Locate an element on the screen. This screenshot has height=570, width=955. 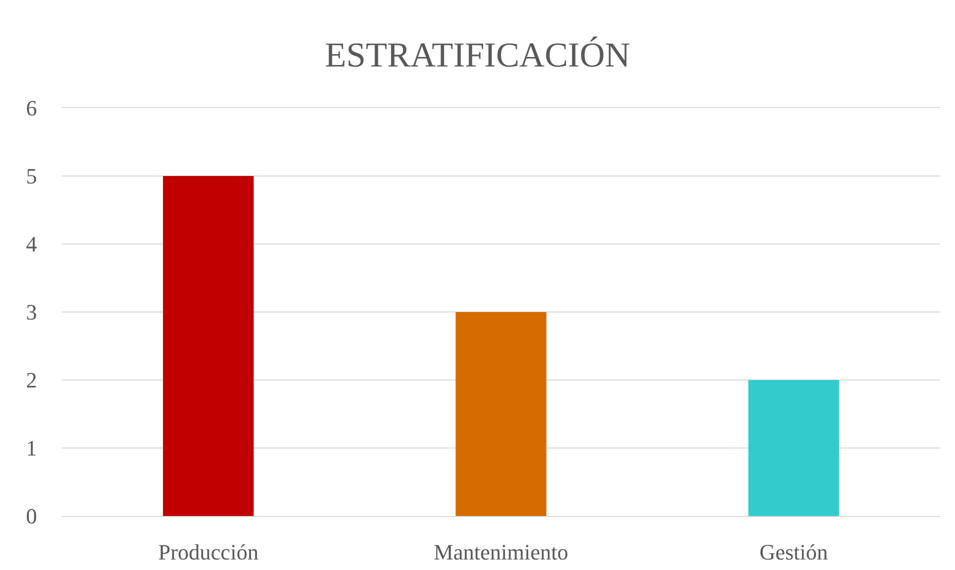
y-tick-label: 4 is located at coordinates (31, 244).